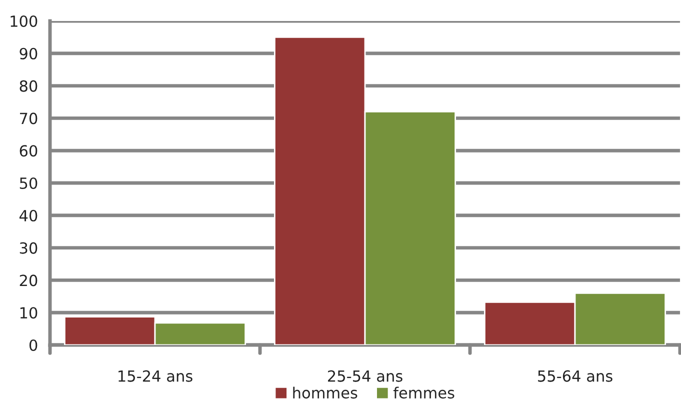 This screenshot has height=403, width=681. What do you see at coordinates (29, 280) in the screenshot?
I see `y-tick-label: 20` at bounding box center [29, 280].